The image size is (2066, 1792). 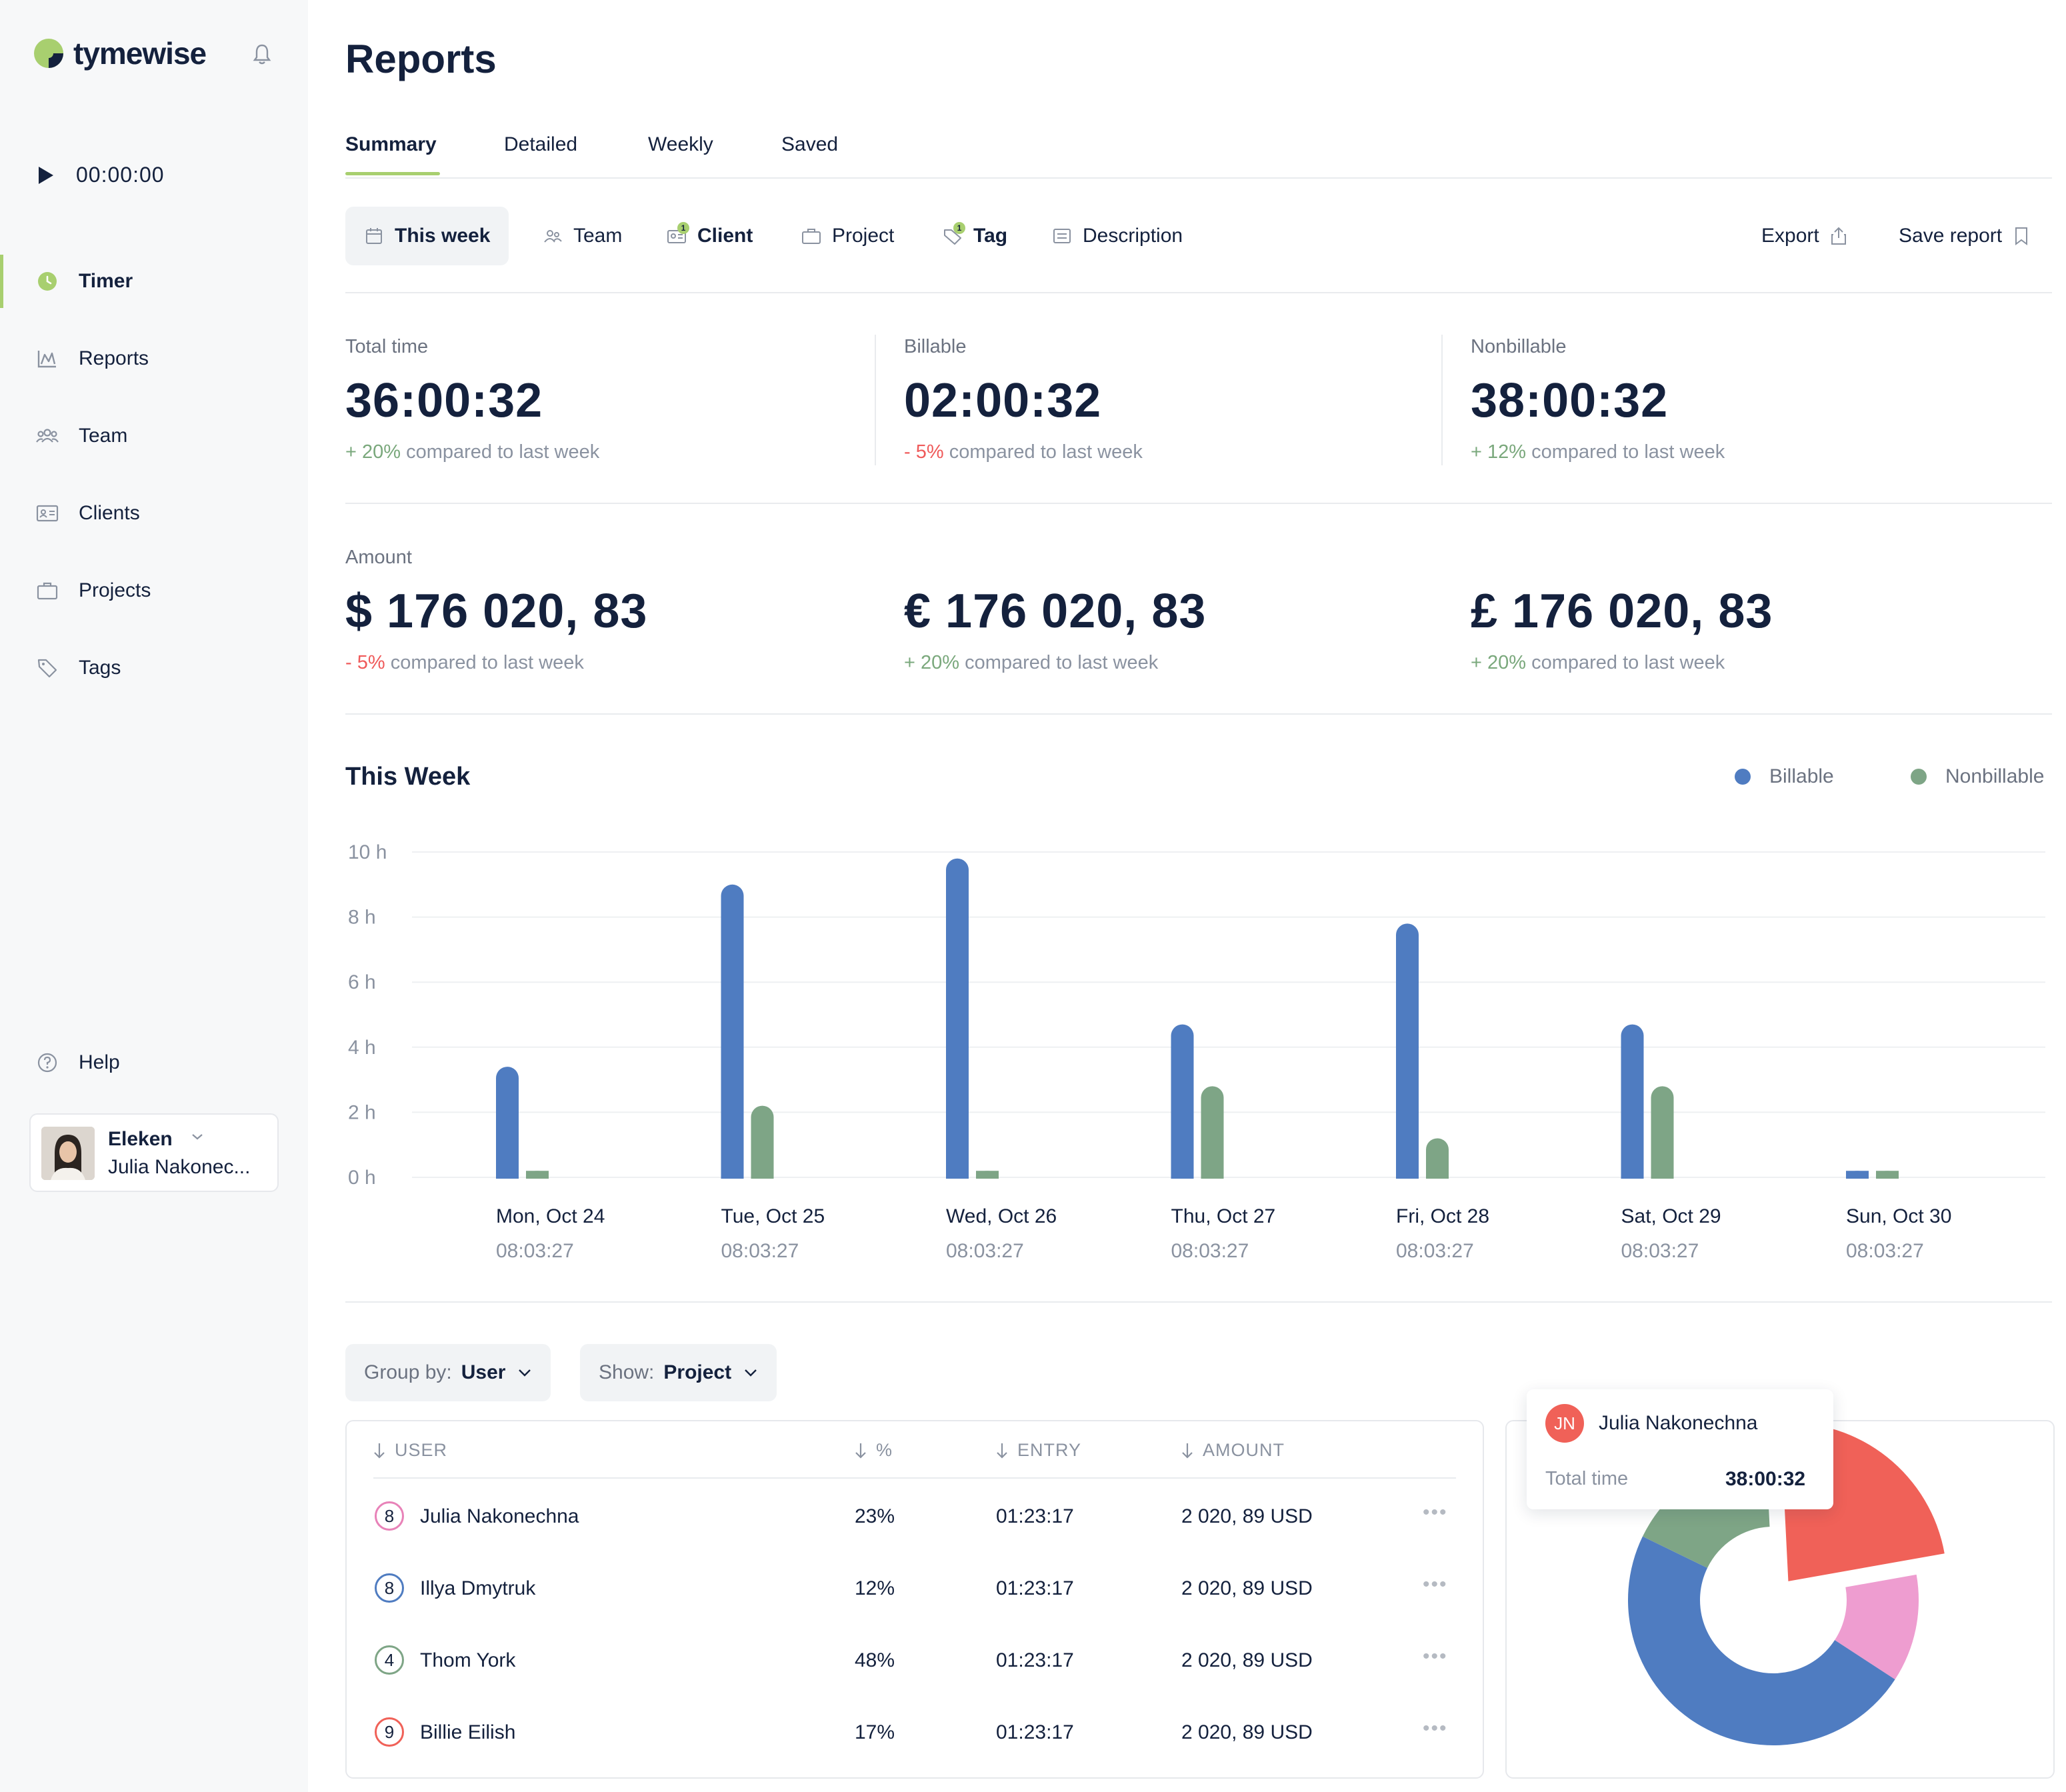 What do you see at coordinates (1838, 236) in the screenshot?
I see `share-icon` at bounding box center [1838, 236].